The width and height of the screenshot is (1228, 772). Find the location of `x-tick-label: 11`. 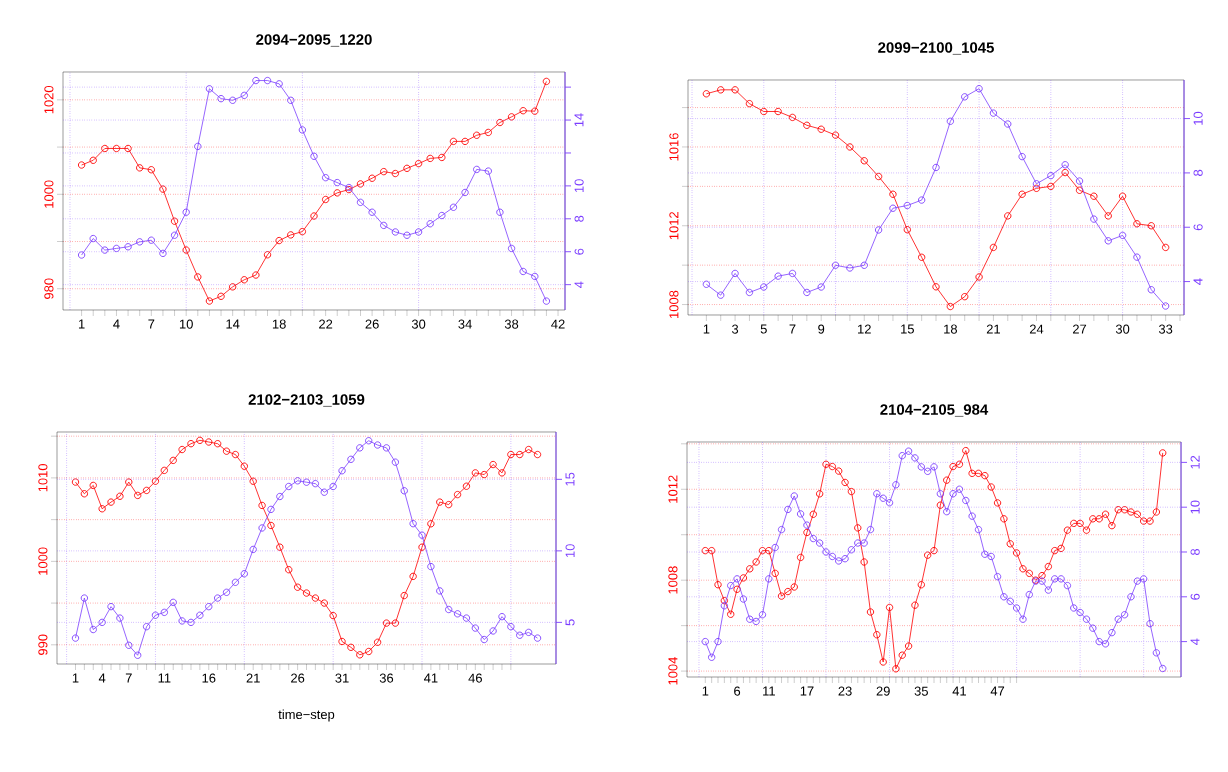

x-tick-label: 11 is located at coordinates (769, 691).